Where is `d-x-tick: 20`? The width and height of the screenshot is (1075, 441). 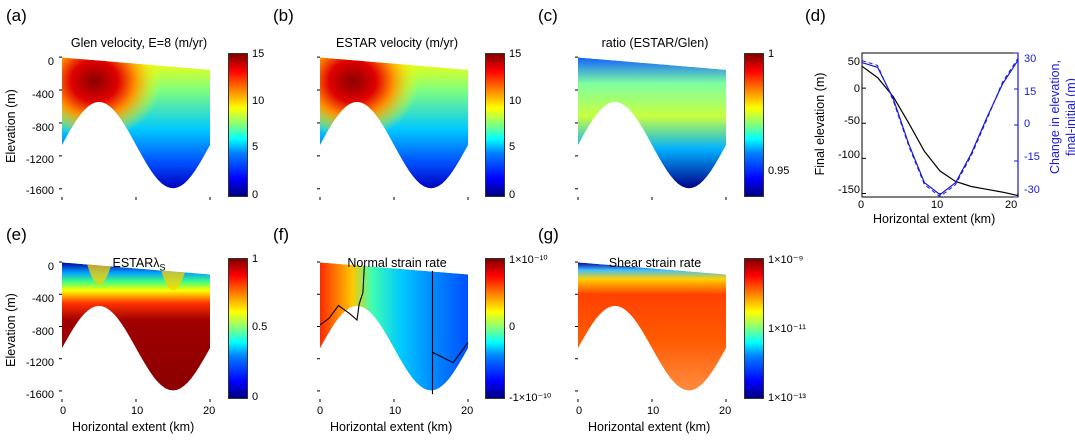
d-x-tick: 20 is located at coordinates (1011, 205).